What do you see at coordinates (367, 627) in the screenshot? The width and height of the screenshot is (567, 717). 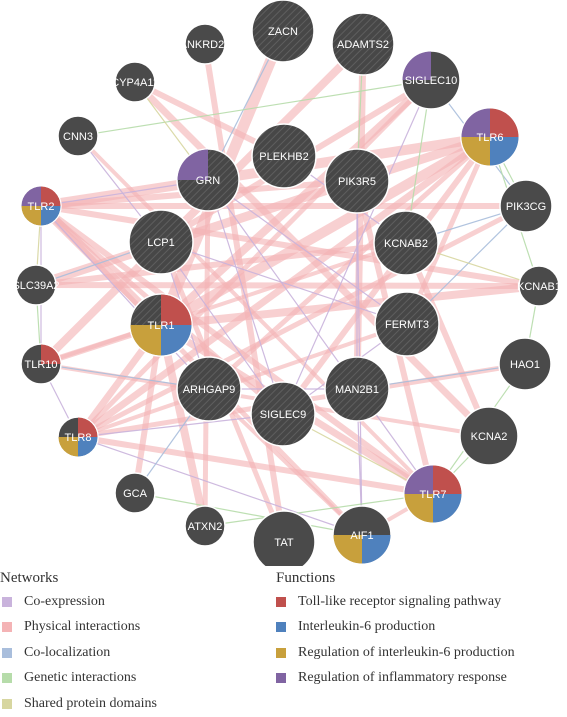 I see `functions-legend-label: Interleukin-6 production` at bounding box center [367, 627].